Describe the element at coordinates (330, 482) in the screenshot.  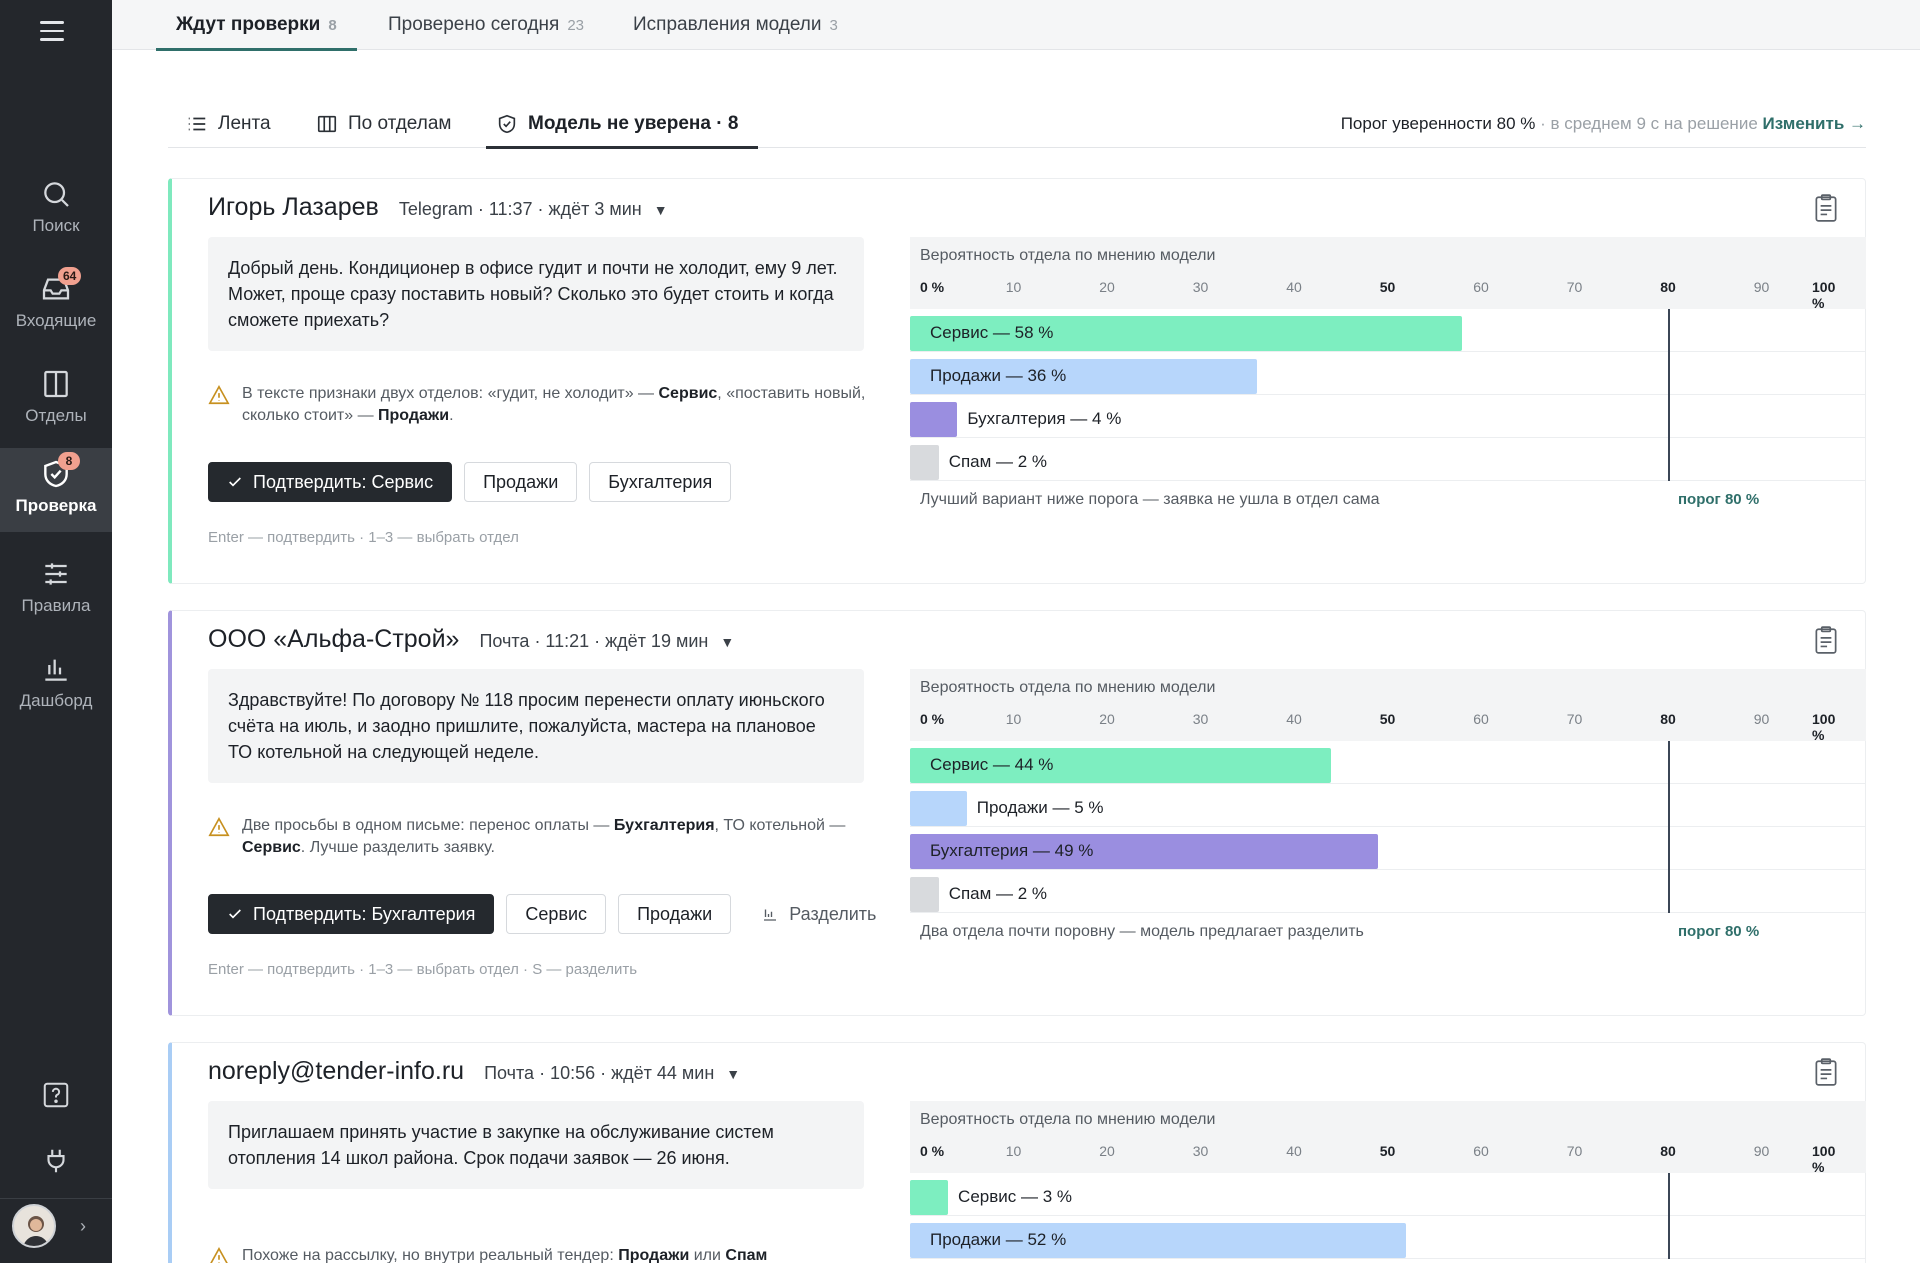
I see `confirm-button: Подтвердить: Сервис` at that location.